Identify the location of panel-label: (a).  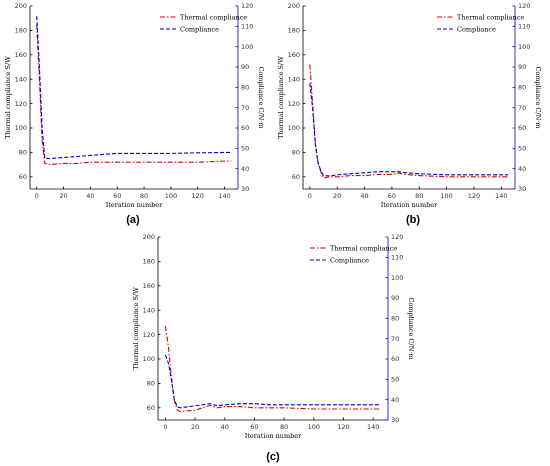
(133, 220).